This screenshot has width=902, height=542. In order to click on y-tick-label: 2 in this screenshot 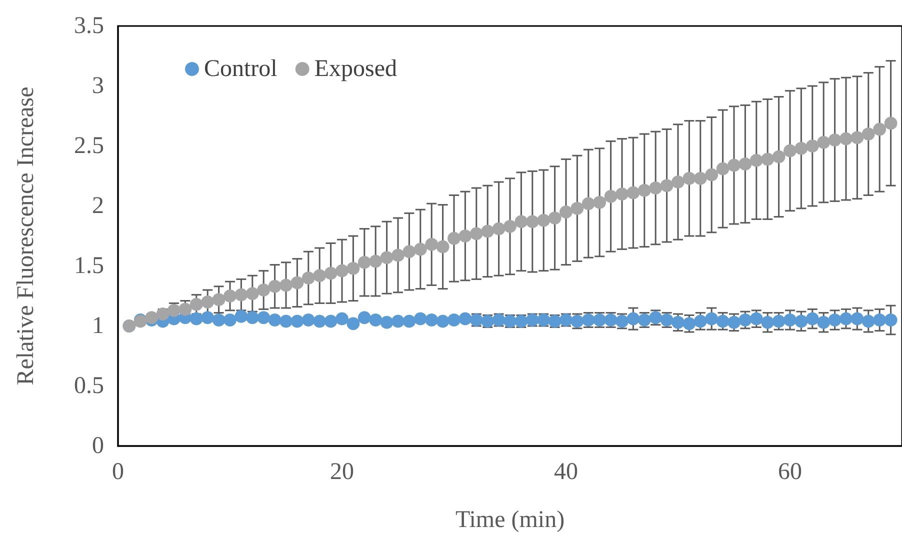, I will do `click(98, 206)`.